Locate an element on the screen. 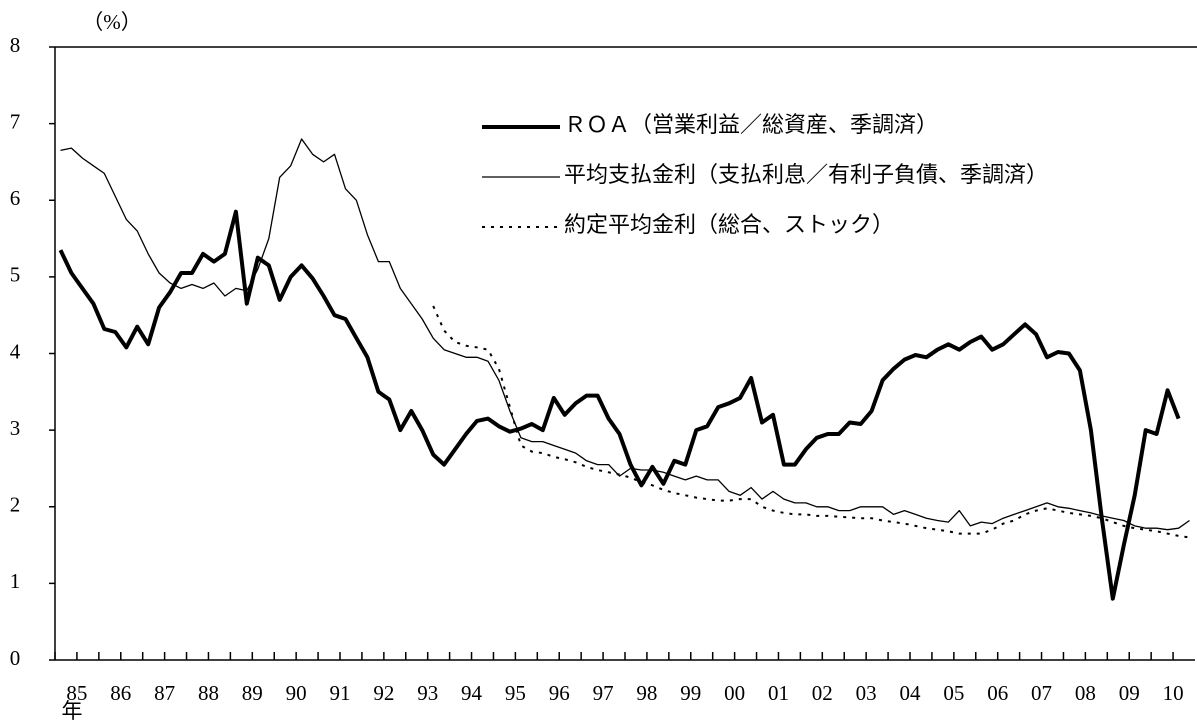 This screenshot has width=1197, height=728. x-tick-label: 06 is located at coordinates (997, 693).